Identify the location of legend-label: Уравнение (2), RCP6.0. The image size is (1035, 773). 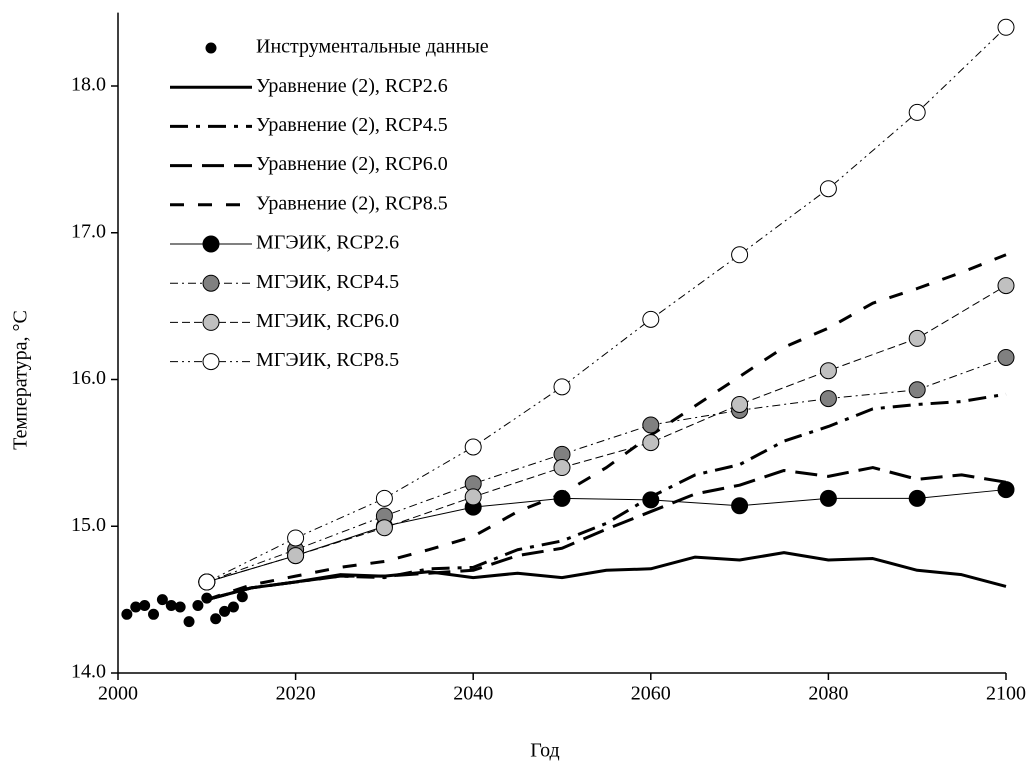
(352, 164).